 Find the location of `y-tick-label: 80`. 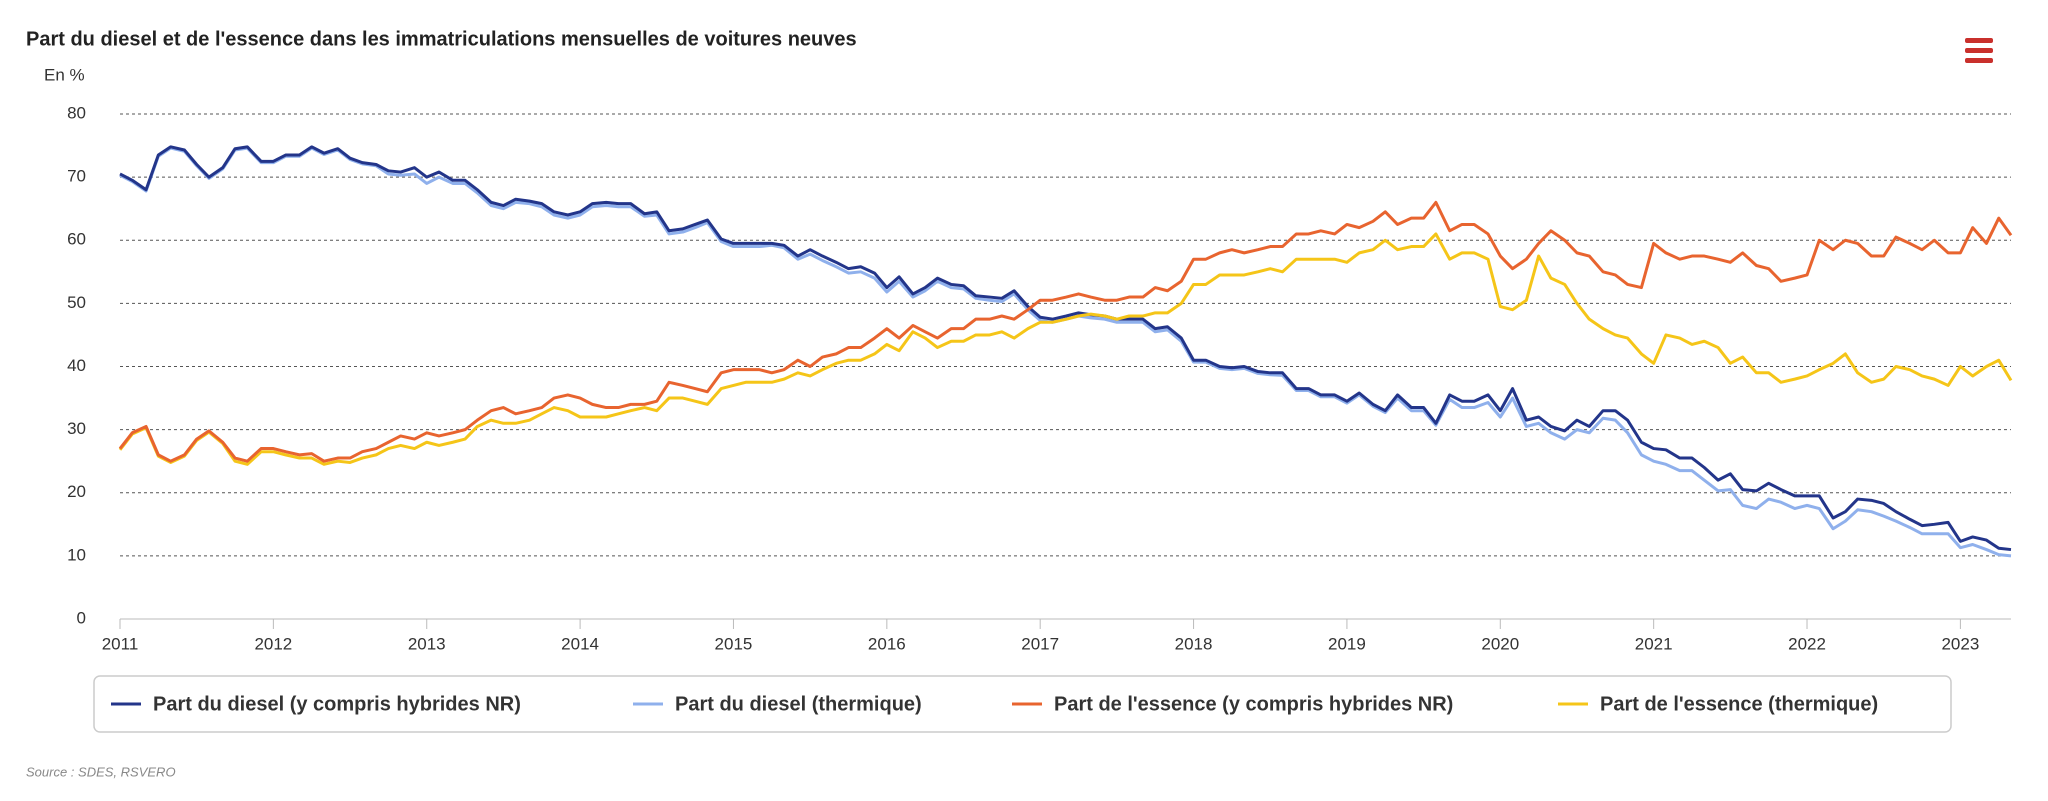

y-tick-label: 80 is located at coordinates (76, 112).